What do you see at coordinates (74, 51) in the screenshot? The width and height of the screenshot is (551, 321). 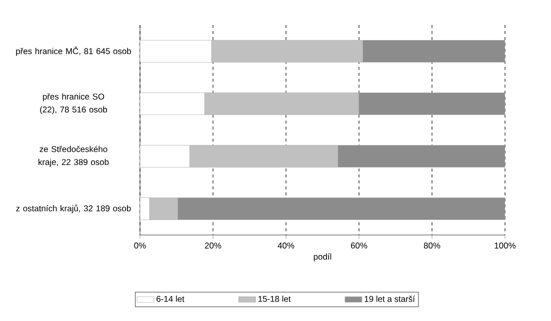 I see `y-tick-label: přes hranice MČ, 81 645 osob` at bounding box center [74, 51].